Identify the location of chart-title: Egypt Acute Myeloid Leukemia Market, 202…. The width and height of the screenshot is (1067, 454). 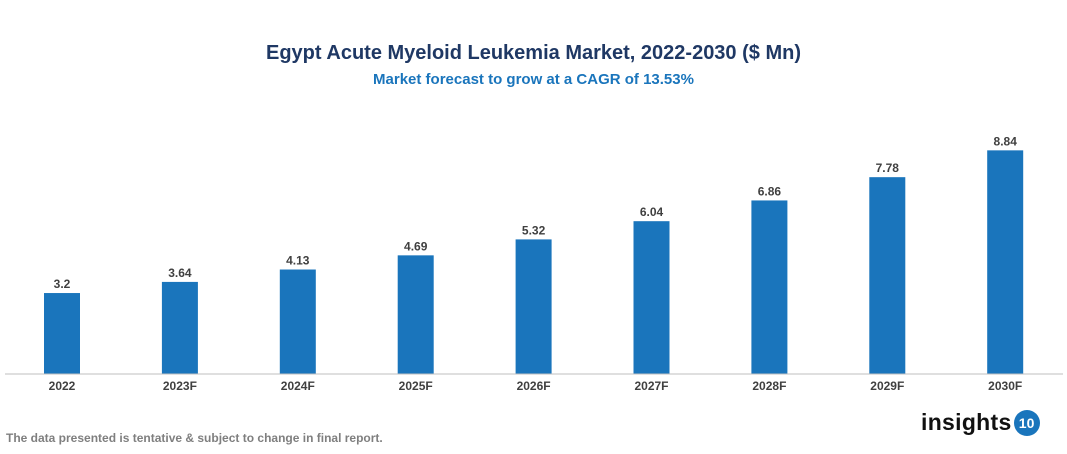
(533, 53).